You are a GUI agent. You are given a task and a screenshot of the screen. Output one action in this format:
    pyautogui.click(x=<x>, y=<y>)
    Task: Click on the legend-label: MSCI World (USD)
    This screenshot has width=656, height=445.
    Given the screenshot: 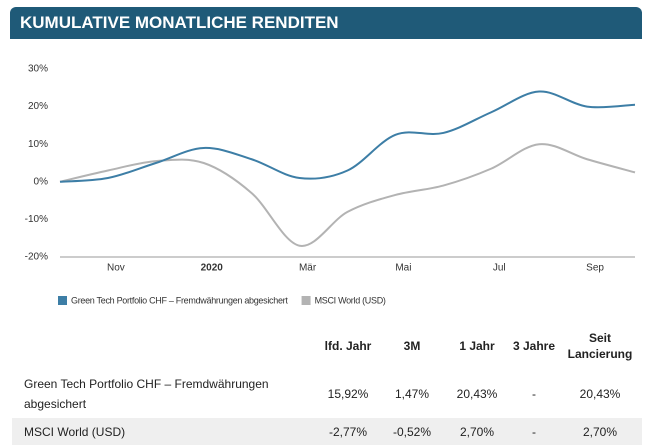 What is the action you would take?
    pyautogui.click(x=350, y=300)
    